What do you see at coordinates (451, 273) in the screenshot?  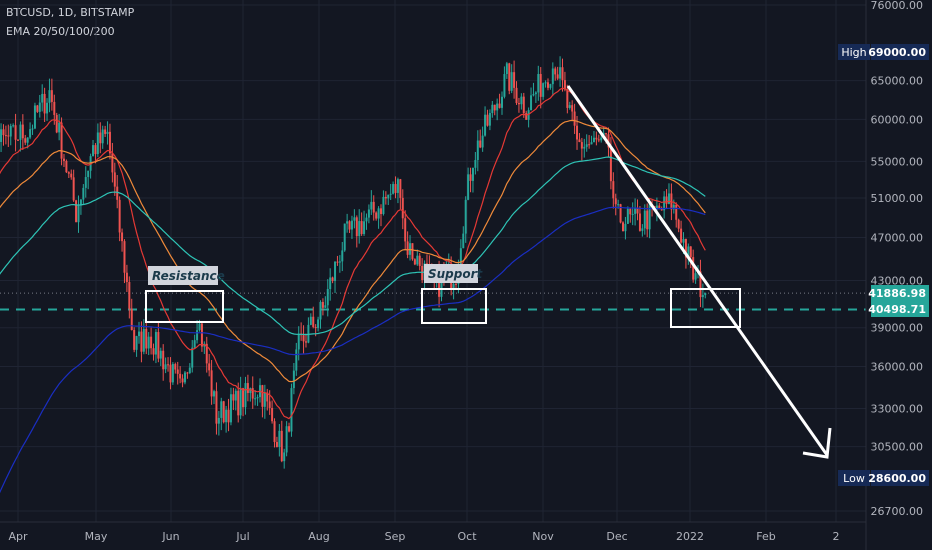 I see `support-label-bg` at bounding box center [451, 273].